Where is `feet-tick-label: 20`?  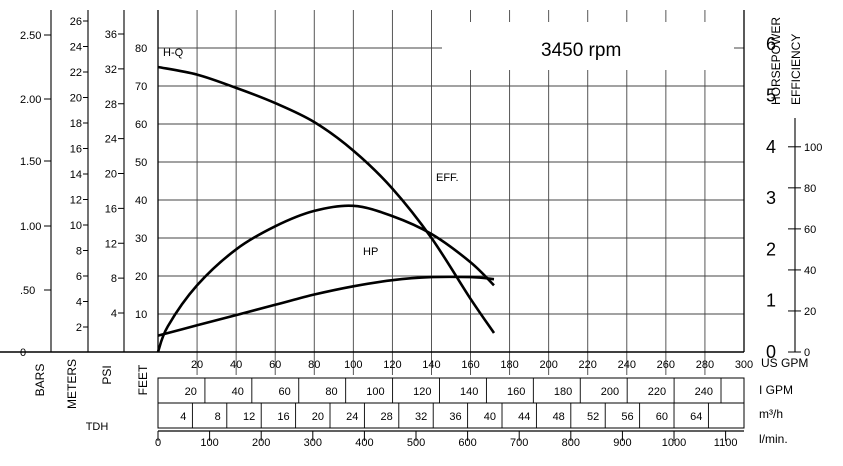
feet-tick-label: 20 is located at coordinates (141, 277).